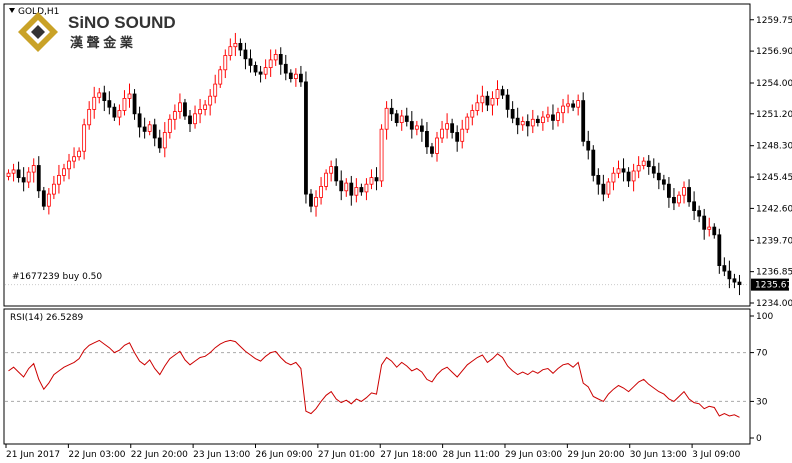  Describe the element at coordinates (102, 42) in the screenshot. I see `logo-name-cn: 漢 聲 金 業` at that location.